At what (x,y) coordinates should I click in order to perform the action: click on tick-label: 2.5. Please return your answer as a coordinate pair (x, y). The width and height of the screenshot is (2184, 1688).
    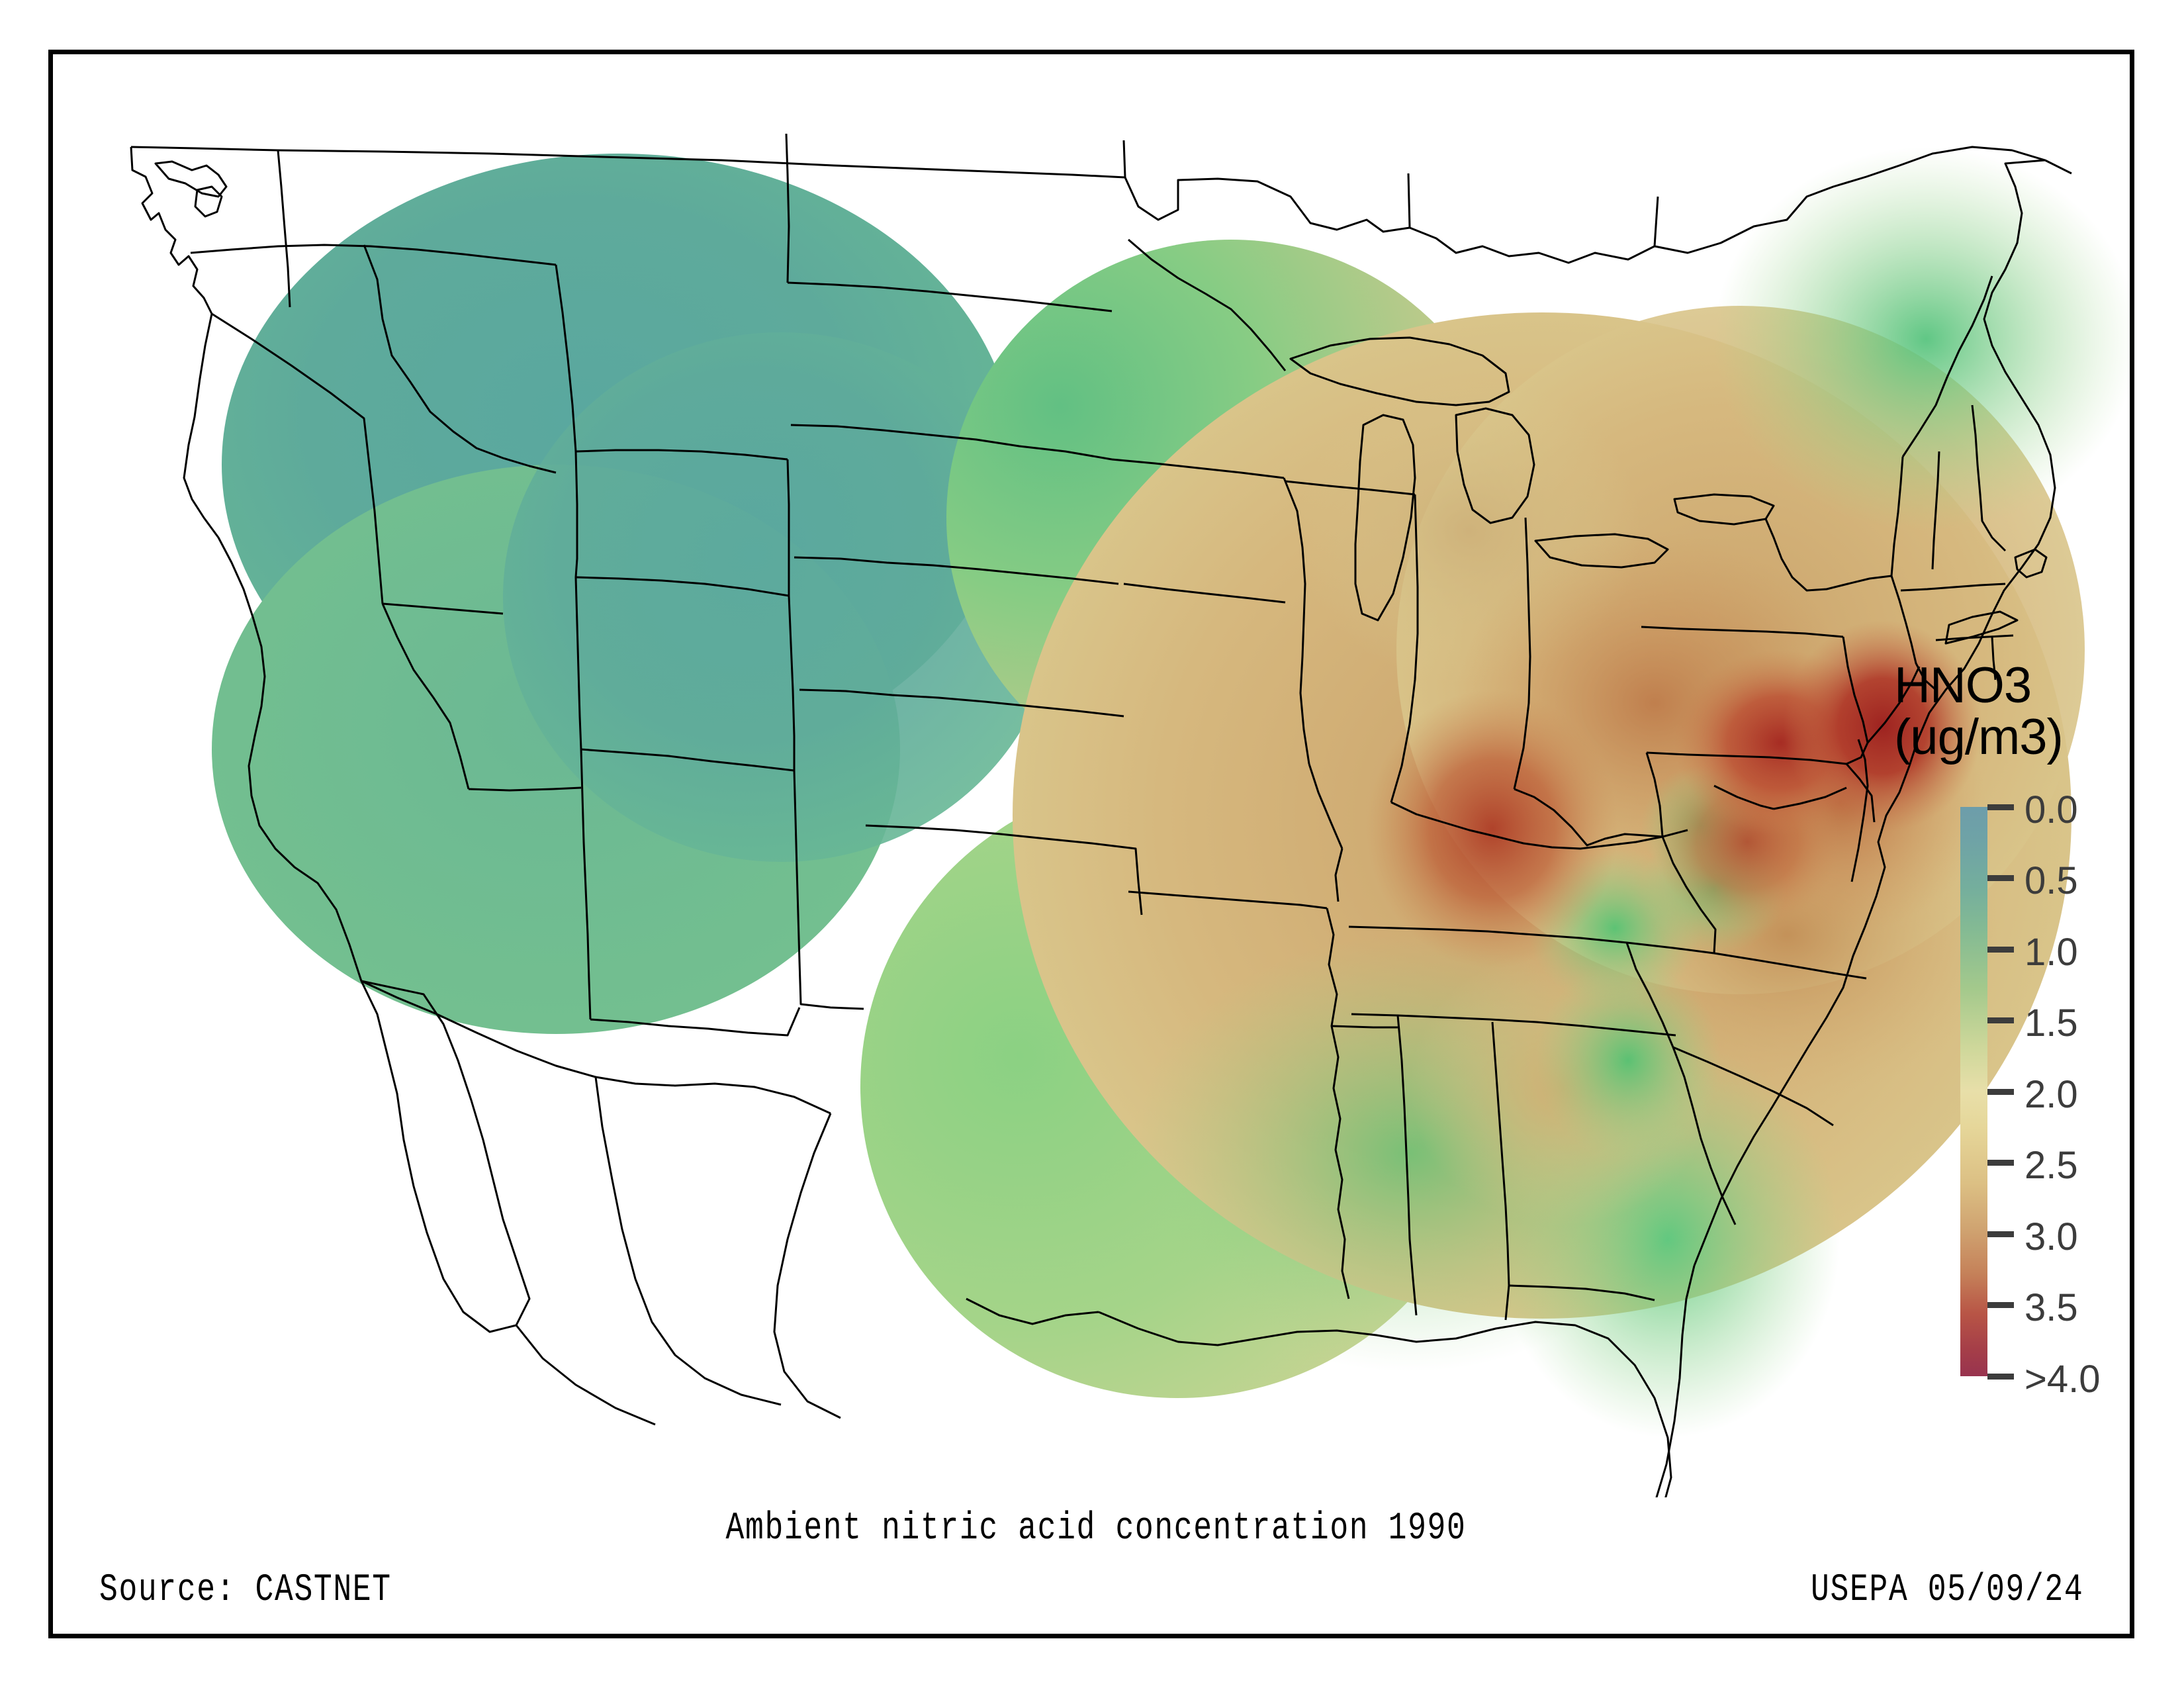
    Looking at the image, I should click on (2051, 1165).